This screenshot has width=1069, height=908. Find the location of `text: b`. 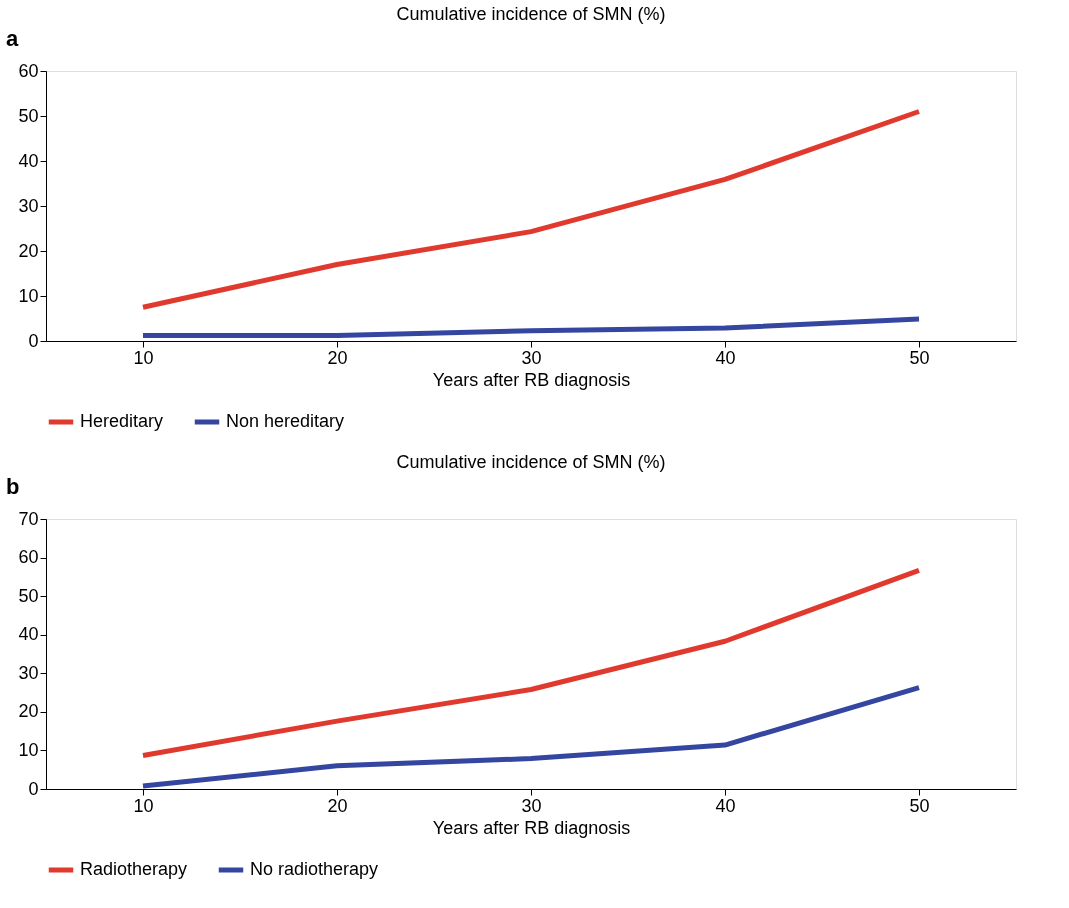

text: b is located at coordinates (13, 486).